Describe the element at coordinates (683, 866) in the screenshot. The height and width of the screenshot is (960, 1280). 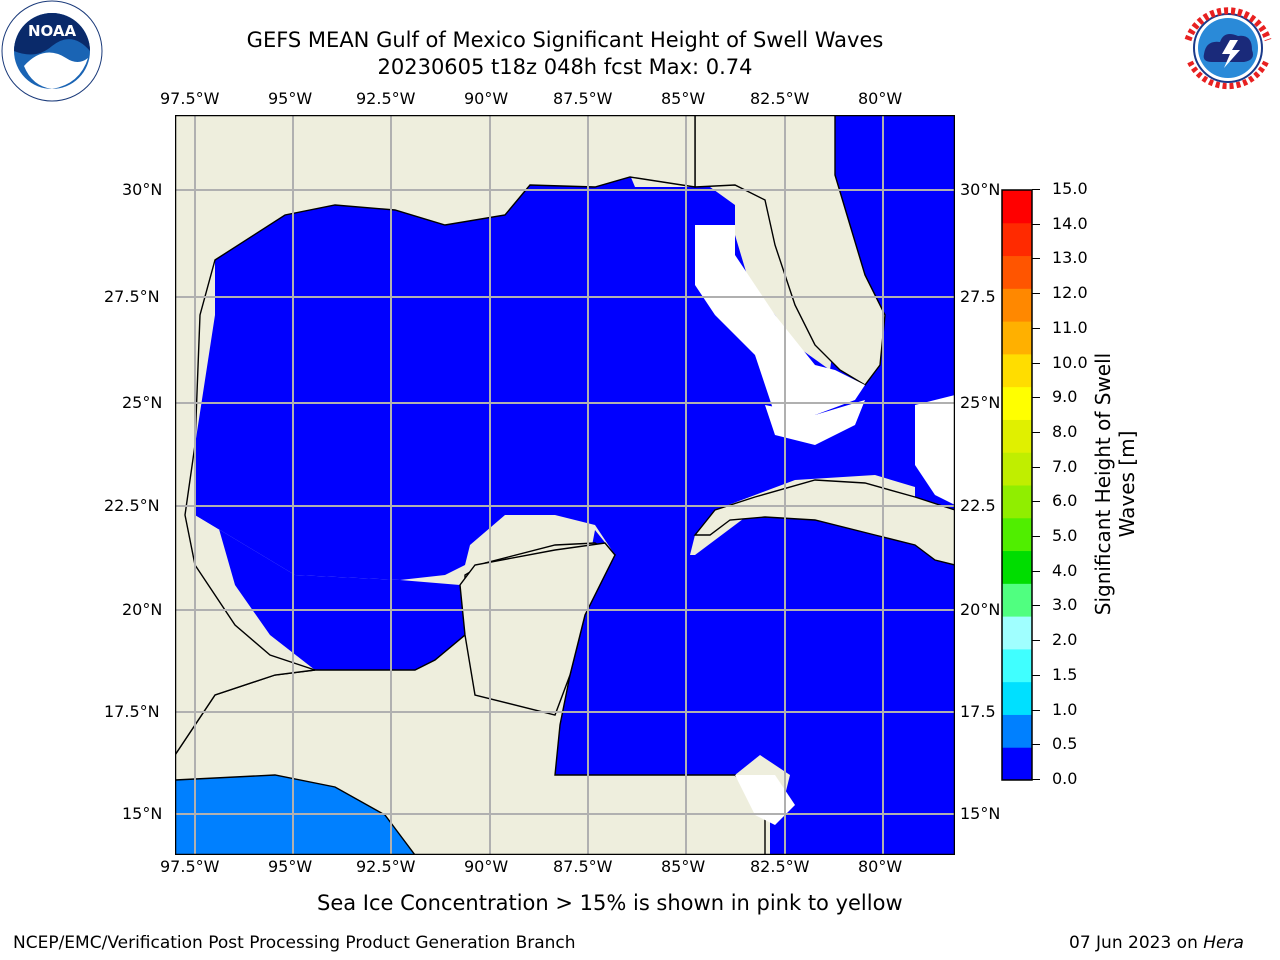
I see `lon-label-bottom: 85°W` at that location.